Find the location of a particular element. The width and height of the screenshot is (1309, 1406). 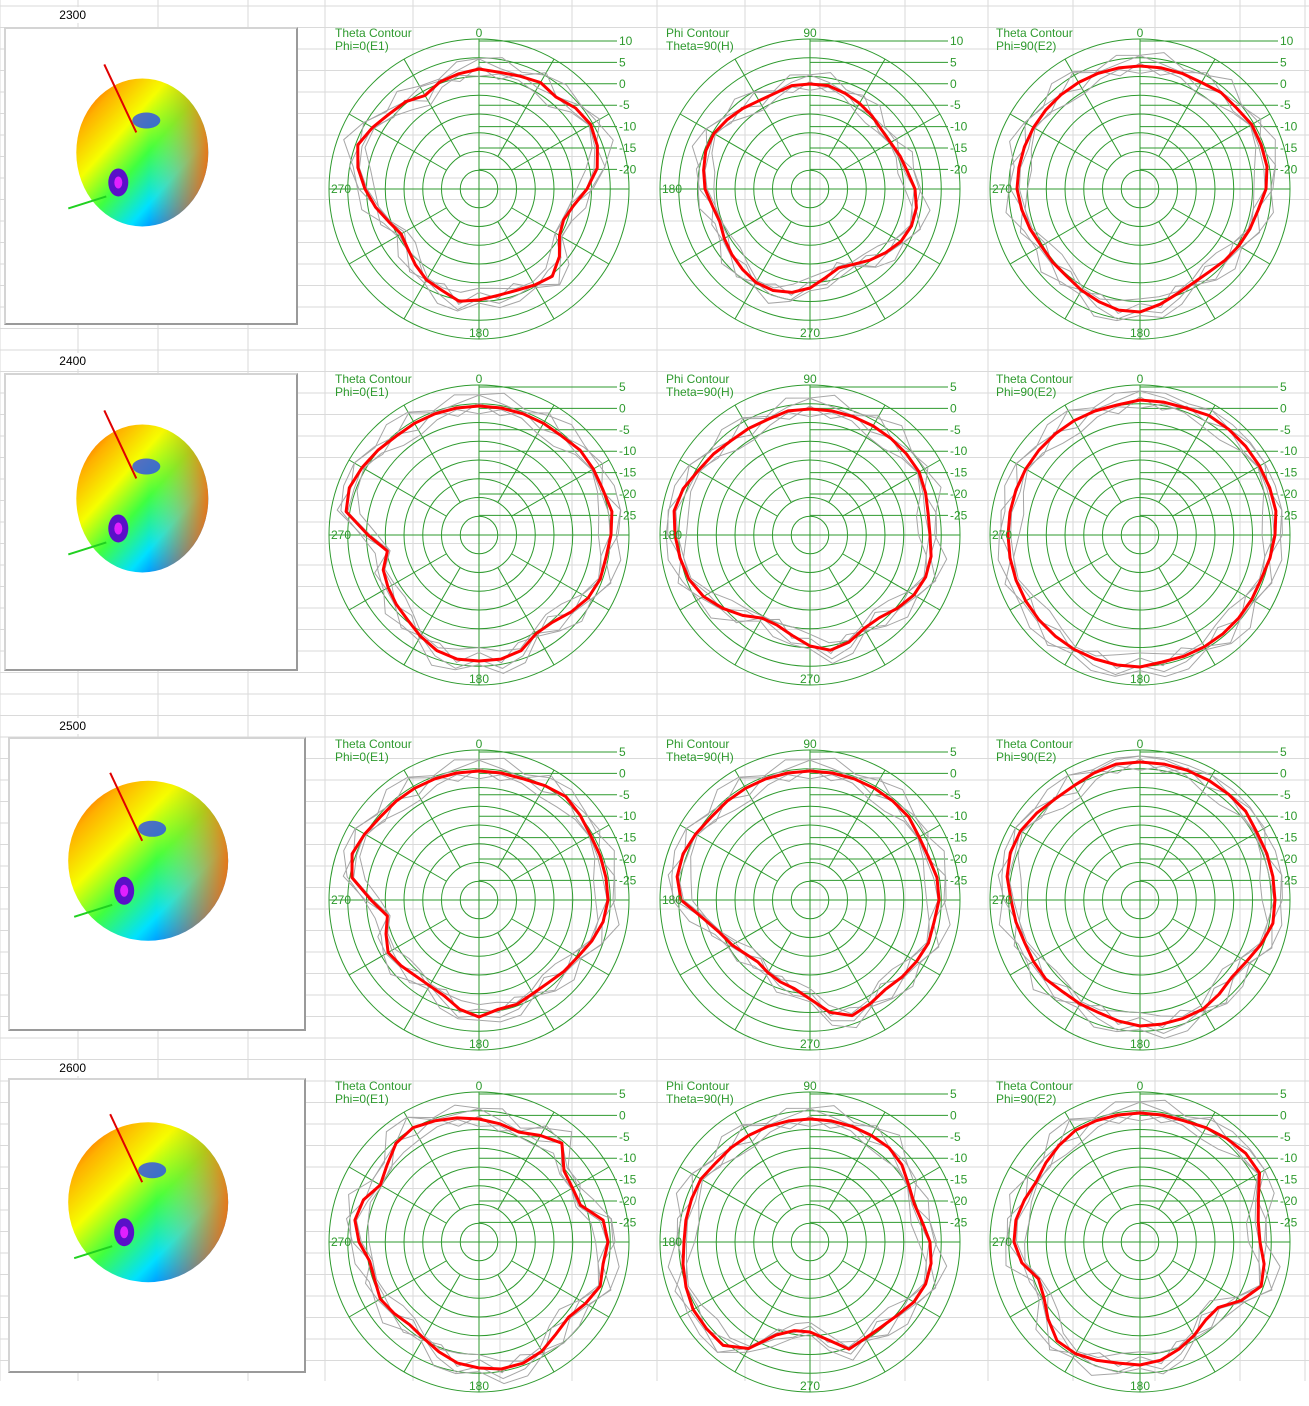

pattern-3d-view is located at coordinates (138, 145).